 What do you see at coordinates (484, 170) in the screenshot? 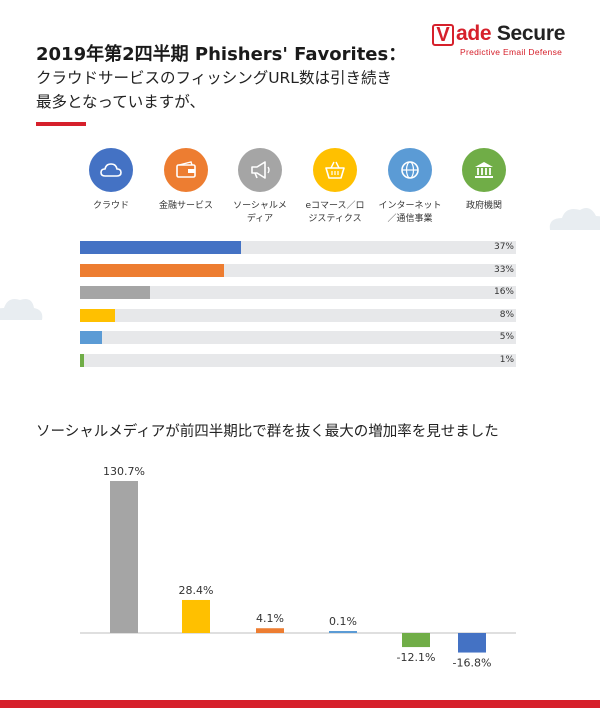
I see `government-building-icon` at bounding box center [484, 170].